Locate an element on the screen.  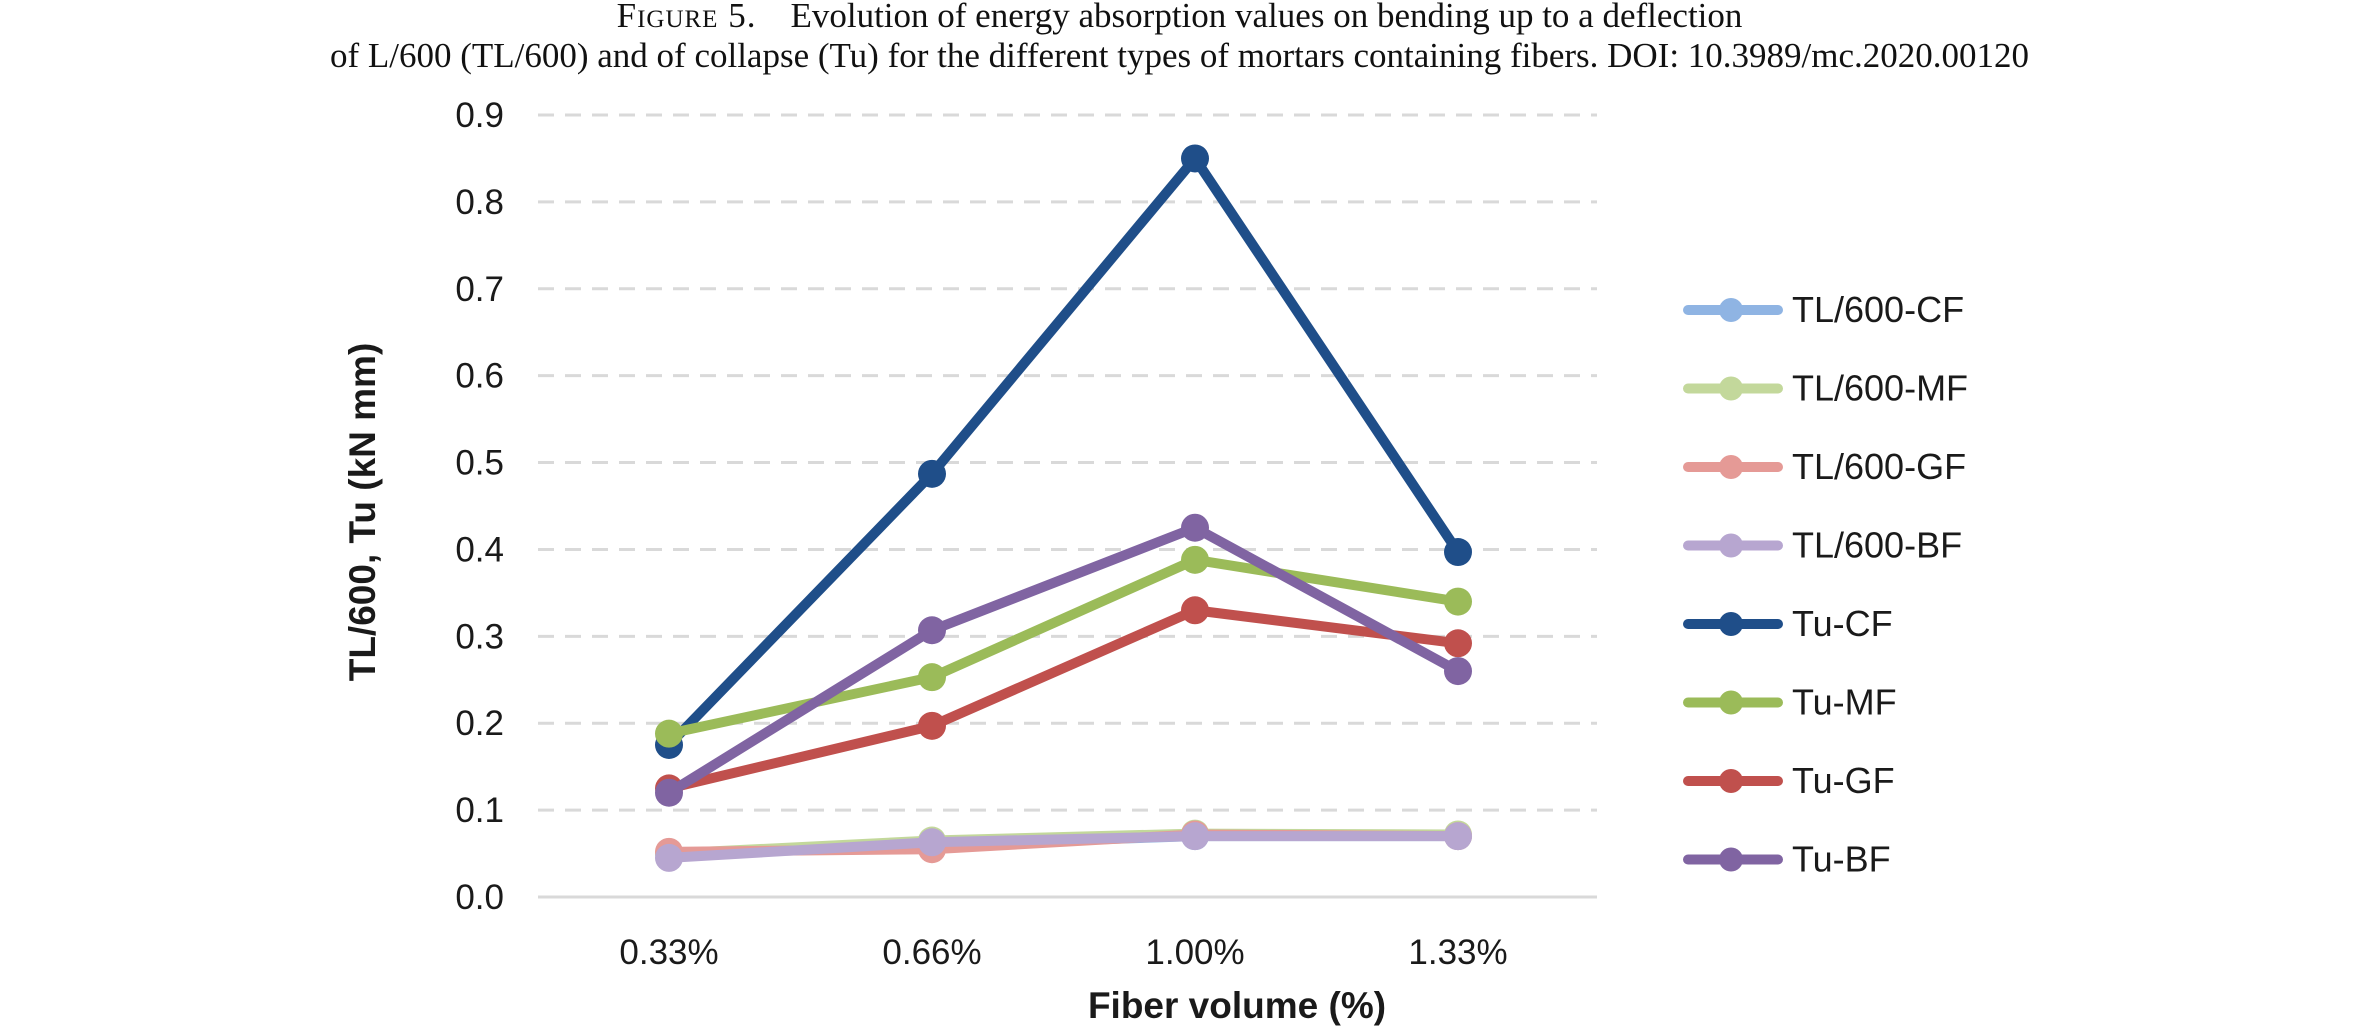
x-tick-label: 1.00% is located at coordinates (1194, 952).